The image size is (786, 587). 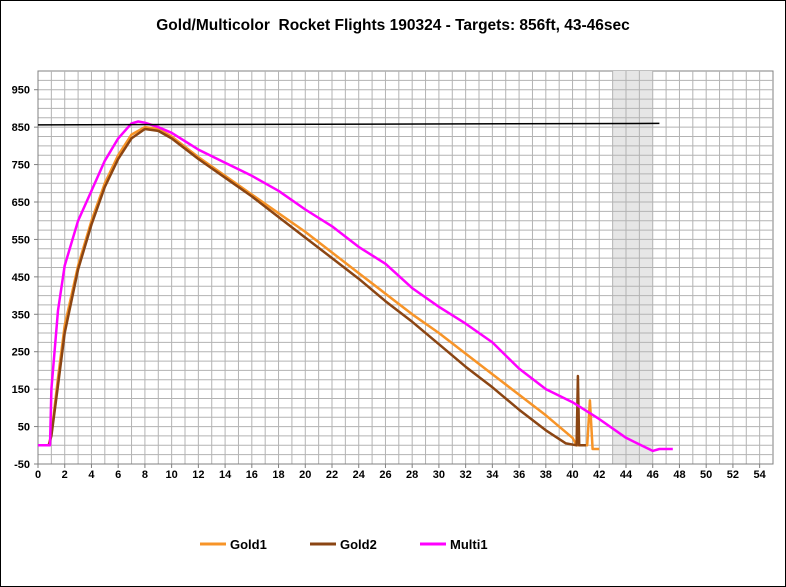 What do you see at coordinates (572, 475) in the screenshot?
I see `x-tick-label: 40` at bounding box center [572, 475].